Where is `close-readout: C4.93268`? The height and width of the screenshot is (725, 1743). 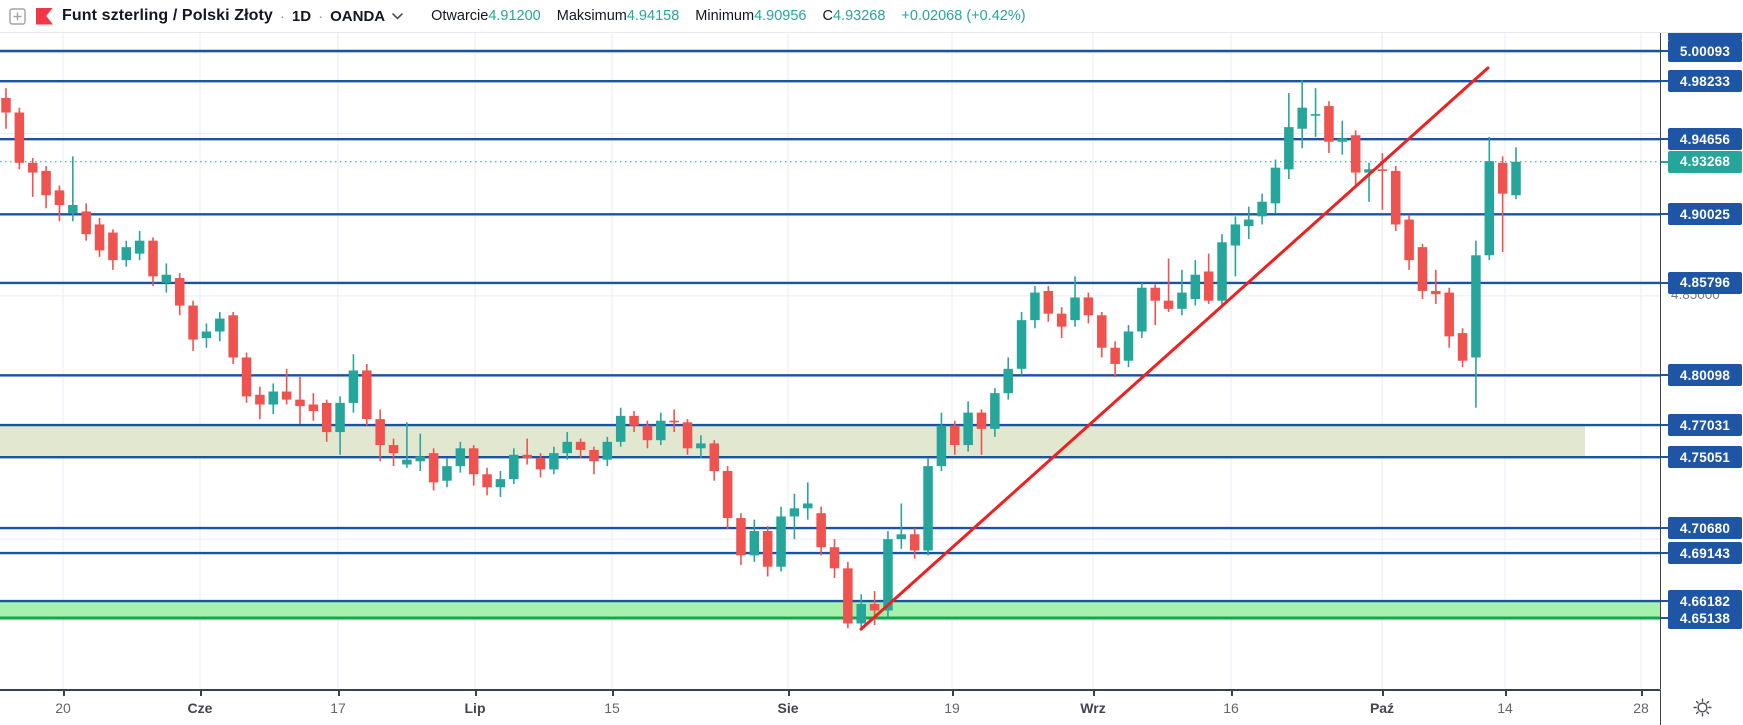
close-readout: C4.93268 is located at coordinates (854, 16).